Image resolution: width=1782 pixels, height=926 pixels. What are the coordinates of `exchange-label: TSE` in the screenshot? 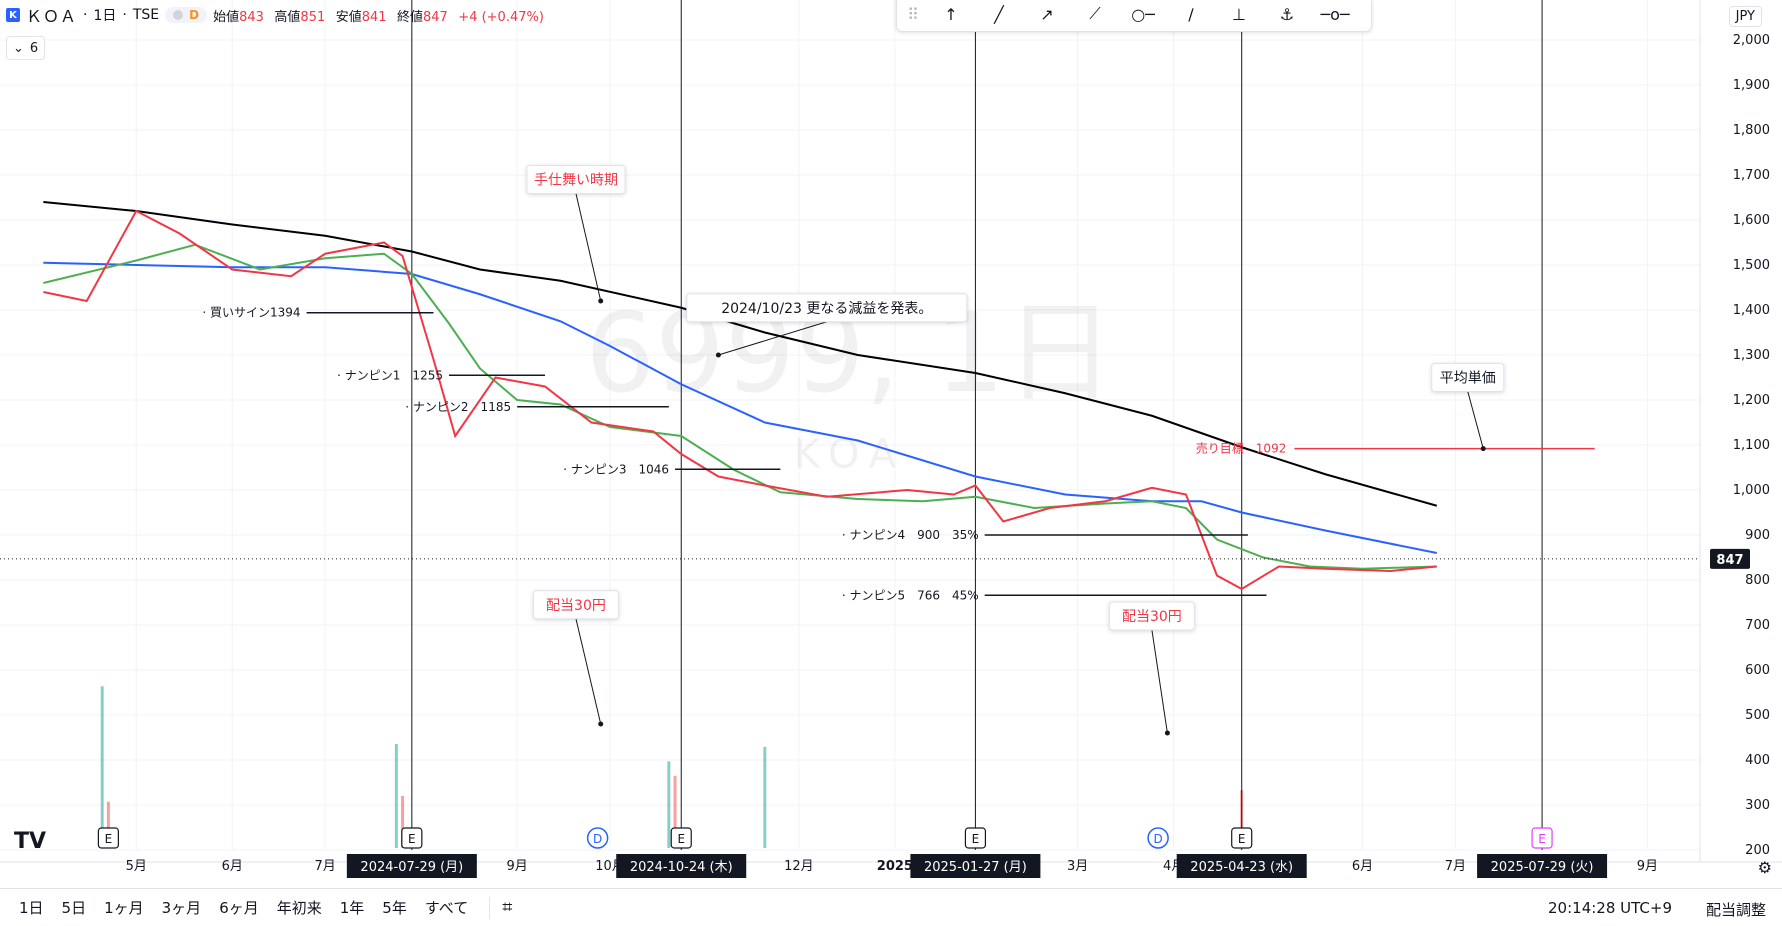 It's located at (146, 15).